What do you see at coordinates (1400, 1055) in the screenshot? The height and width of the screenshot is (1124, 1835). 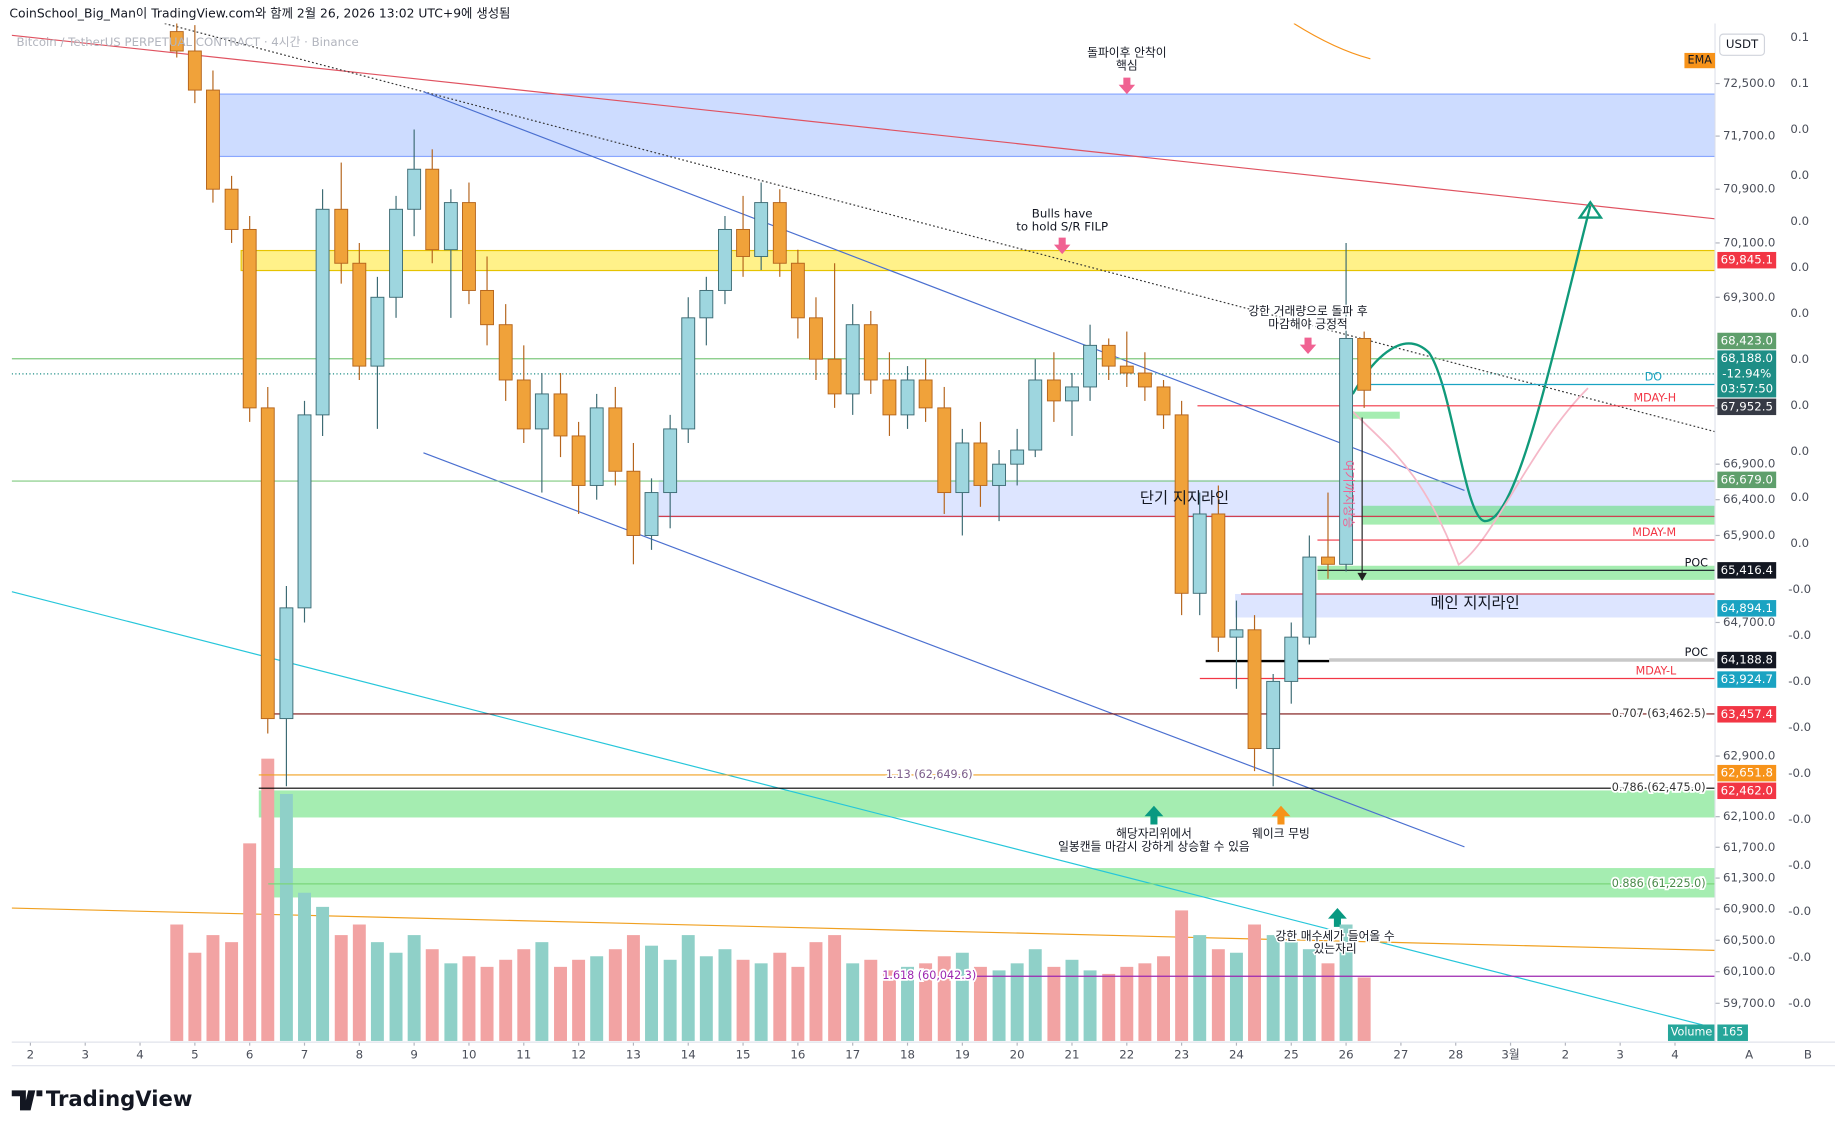 I see `x-tick-label: 27` at bounding box center [1400, 1055].